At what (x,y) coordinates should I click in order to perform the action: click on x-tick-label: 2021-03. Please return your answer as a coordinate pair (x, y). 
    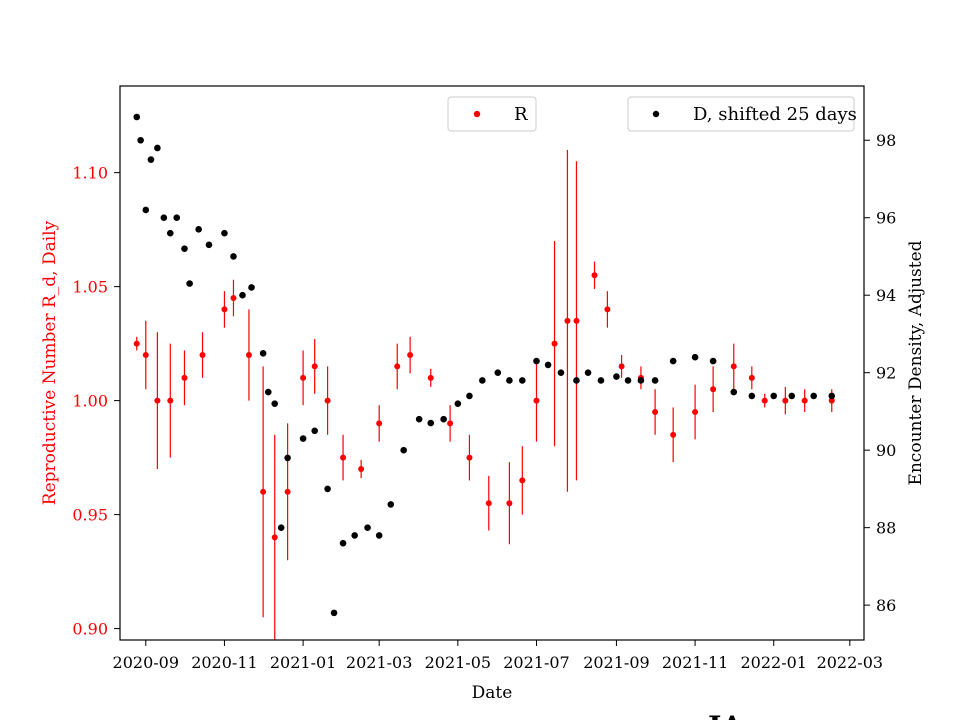
    Looking at the image, I should click on (379, 662).